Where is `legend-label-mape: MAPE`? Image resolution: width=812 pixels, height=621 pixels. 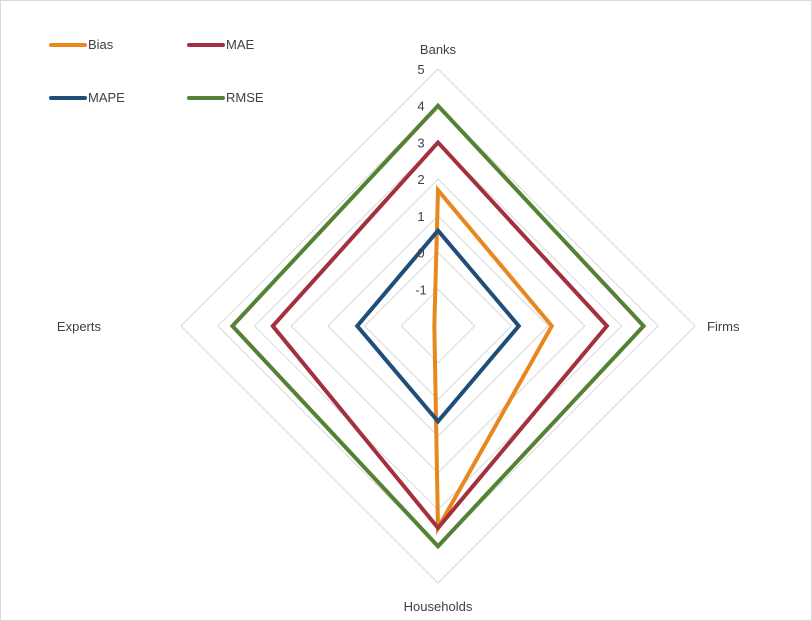
legend-label-mape: MAPE is located at coordinates (106, 97).